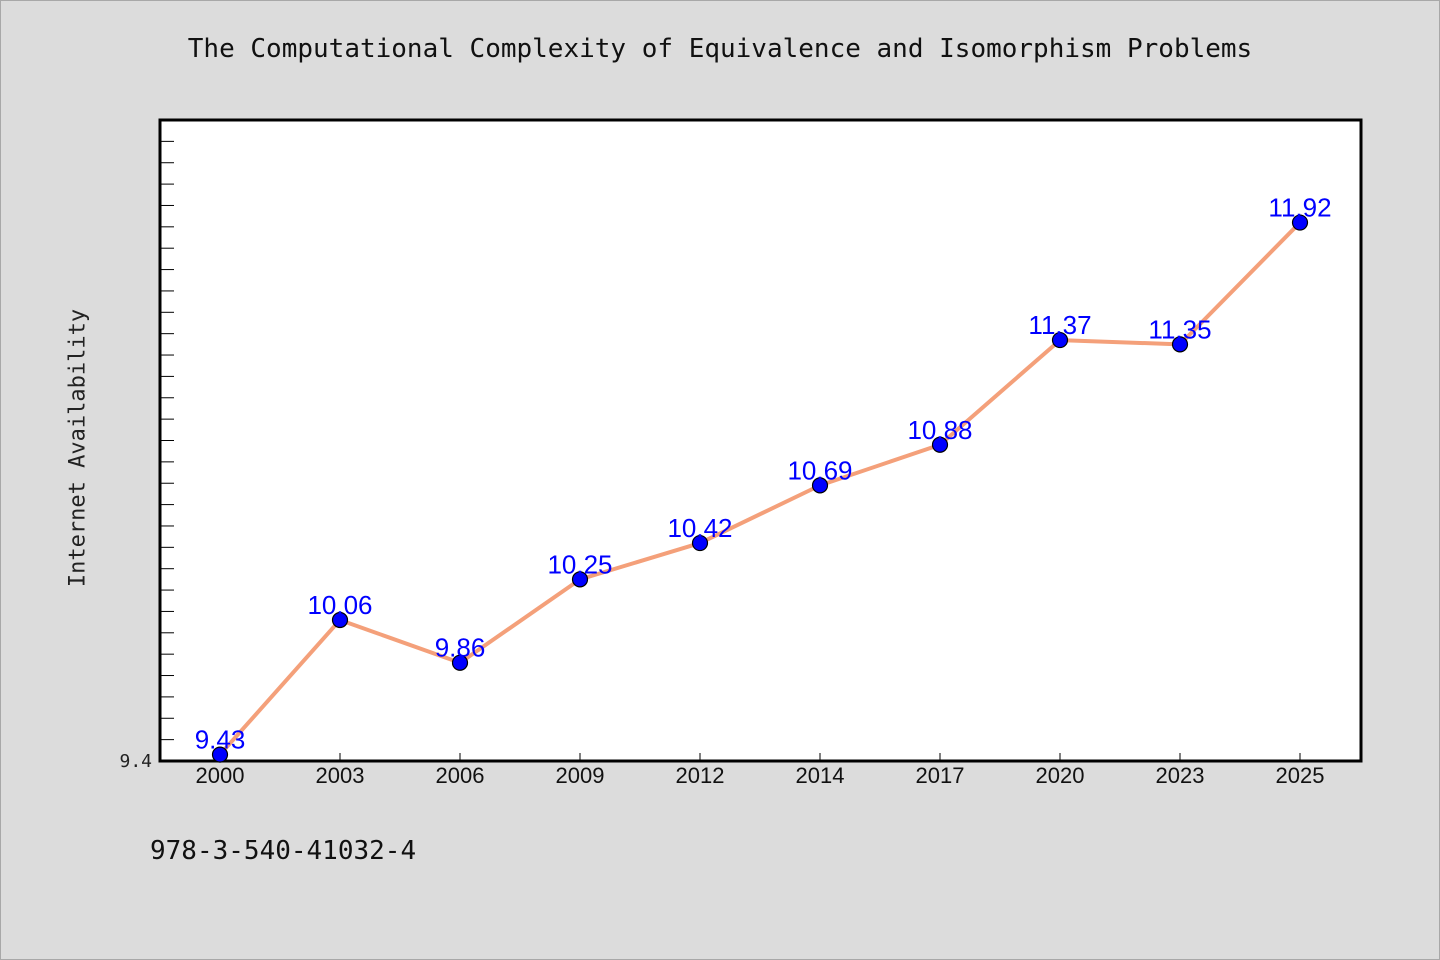 The height and width of the screenshot is (960, 1440). What do you see at coordinates (1300, 775) in the screenshot?
I see `x-tick-label: 2025` at bounding box center [1300, 775].